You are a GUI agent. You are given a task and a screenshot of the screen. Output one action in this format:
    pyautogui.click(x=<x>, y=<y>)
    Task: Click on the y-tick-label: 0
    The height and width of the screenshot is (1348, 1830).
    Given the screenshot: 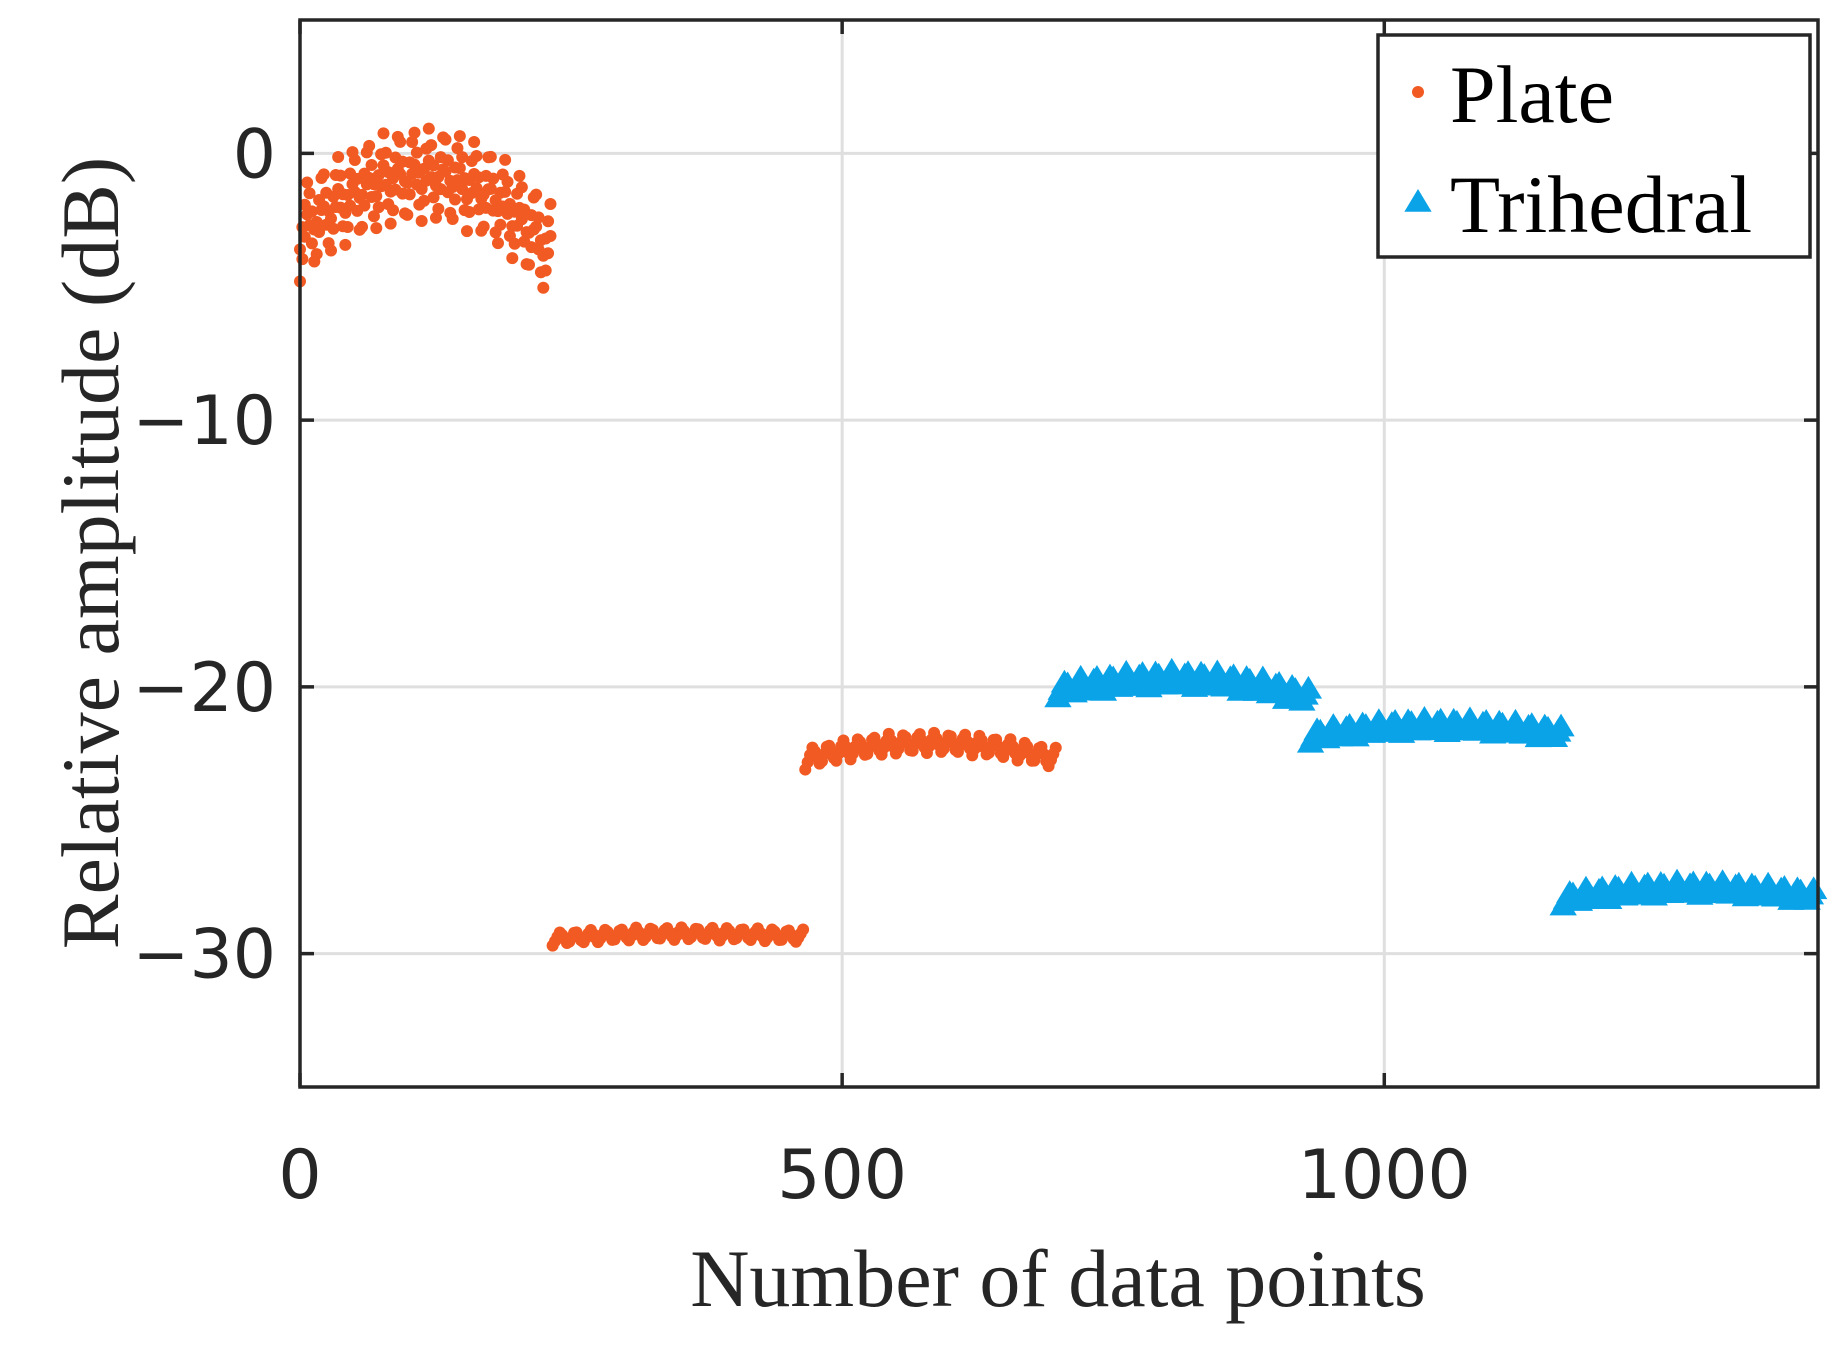 What is the action you would take?
    pyautogui.click(x=254, y=154)
    